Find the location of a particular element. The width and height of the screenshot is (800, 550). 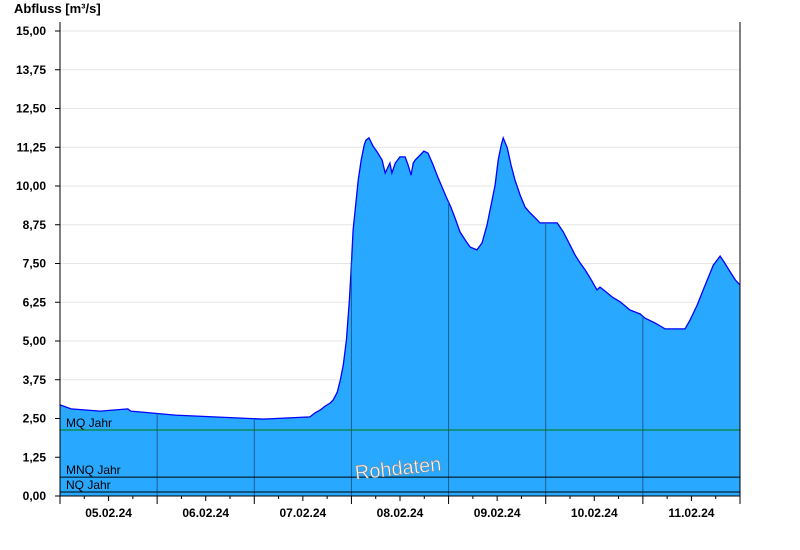

x-tick-label: 08.02.24 is located at coordinates (400, 513).